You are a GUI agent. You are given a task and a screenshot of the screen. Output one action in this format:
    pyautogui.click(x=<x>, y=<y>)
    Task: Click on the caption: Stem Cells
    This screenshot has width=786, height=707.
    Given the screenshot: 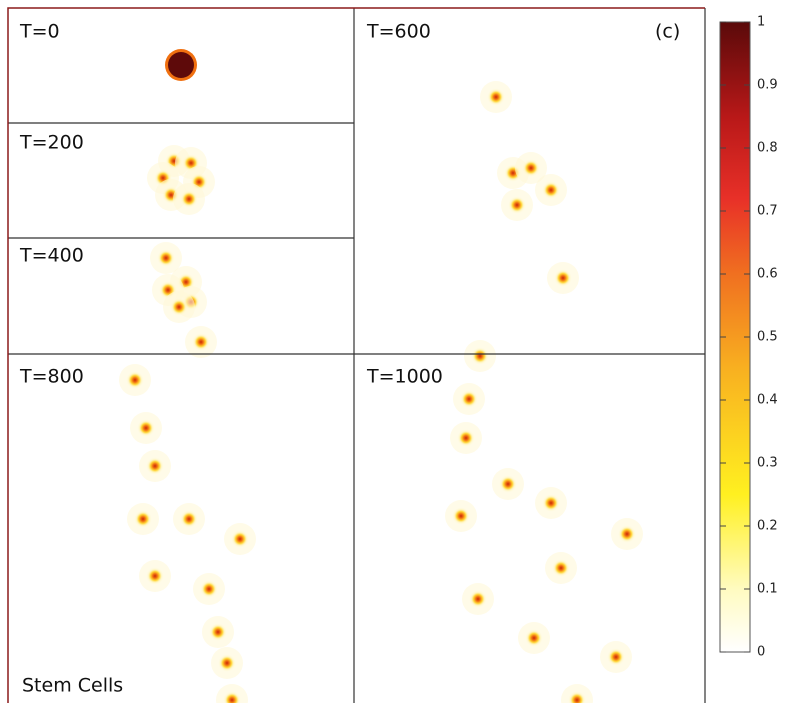 What is the action you would take?
    pyautogui.click(x=72, y=686)
    